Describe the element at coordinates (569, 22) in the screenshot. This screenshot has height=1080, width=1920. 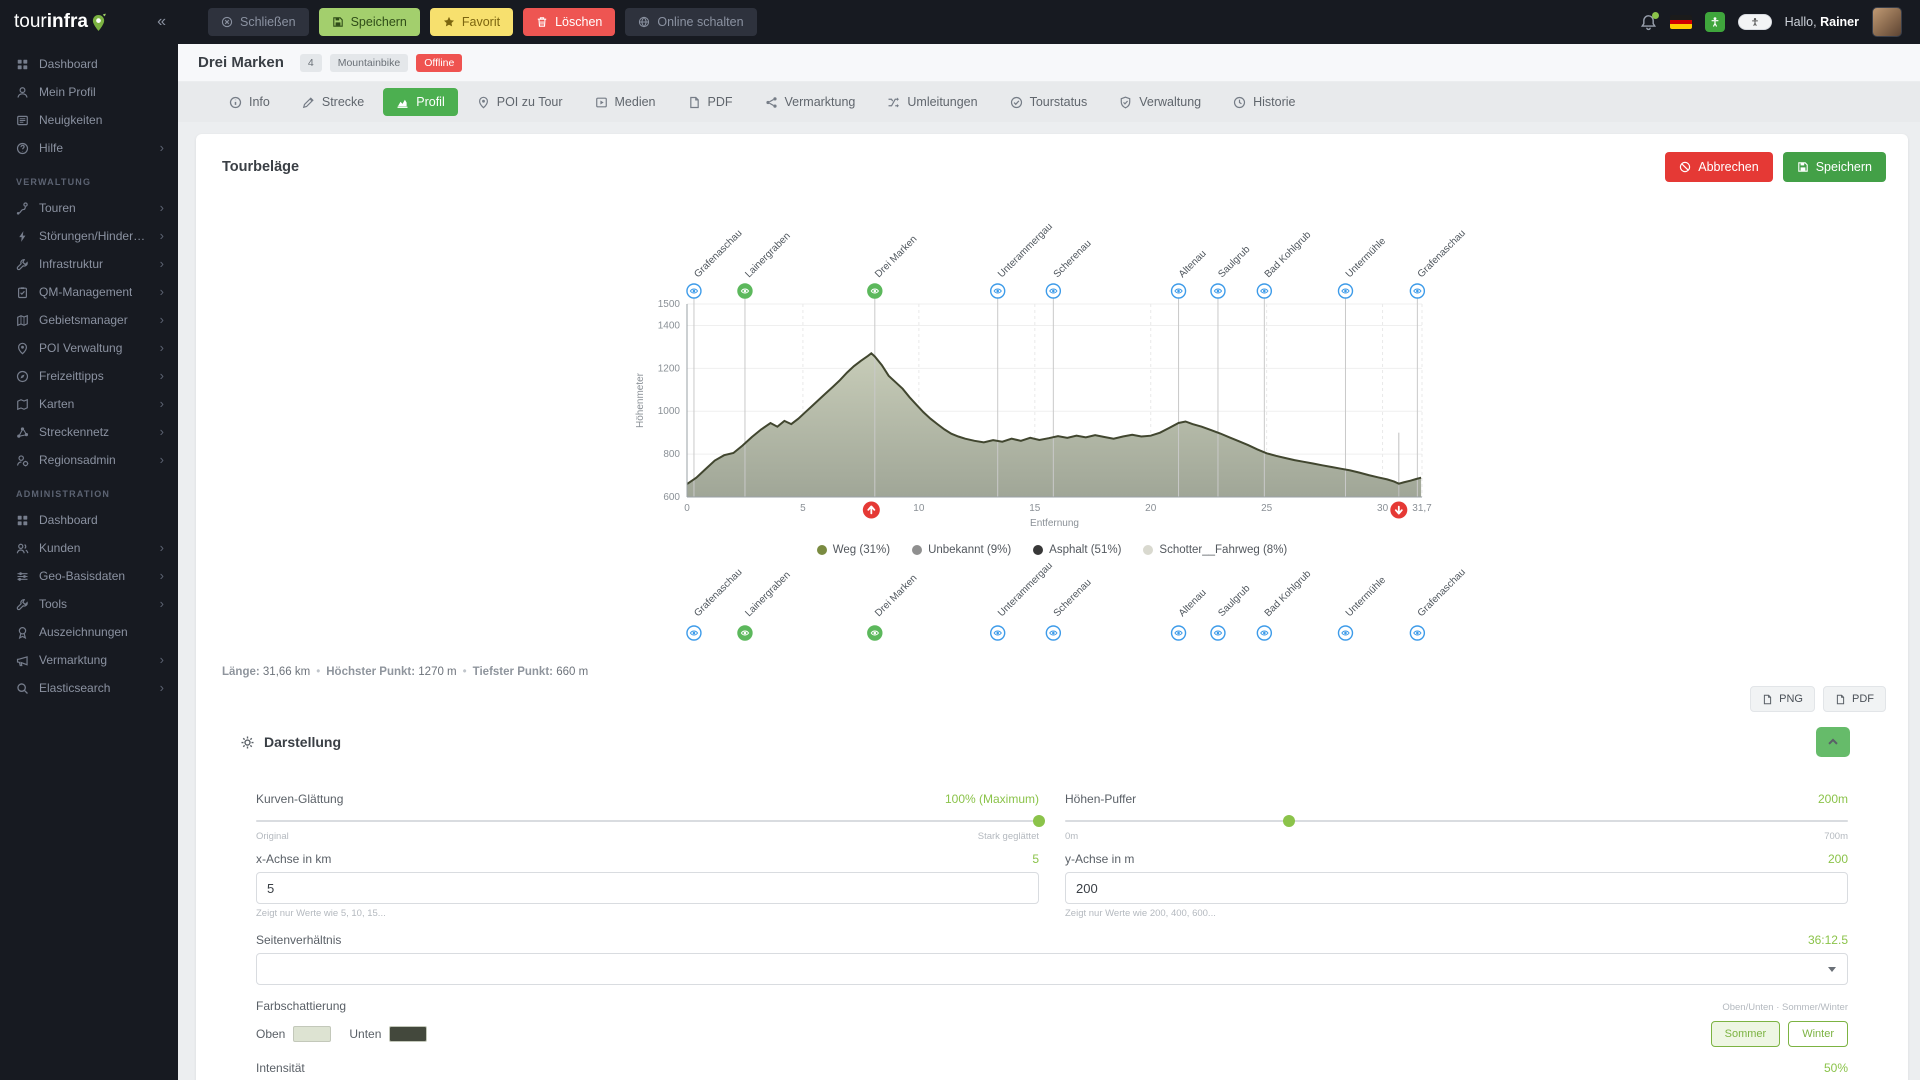
I see `topbar-loeschen-button: Löschen` at that location.